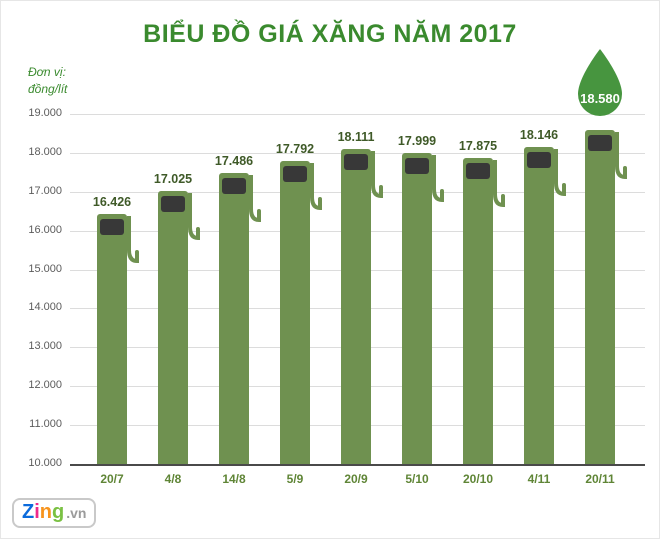 The width and height of the screenshot is (660, 539). Describe the element at coordinates (539, 479) in the screenshot. I see `x-tick-label: 4/11` at that location.